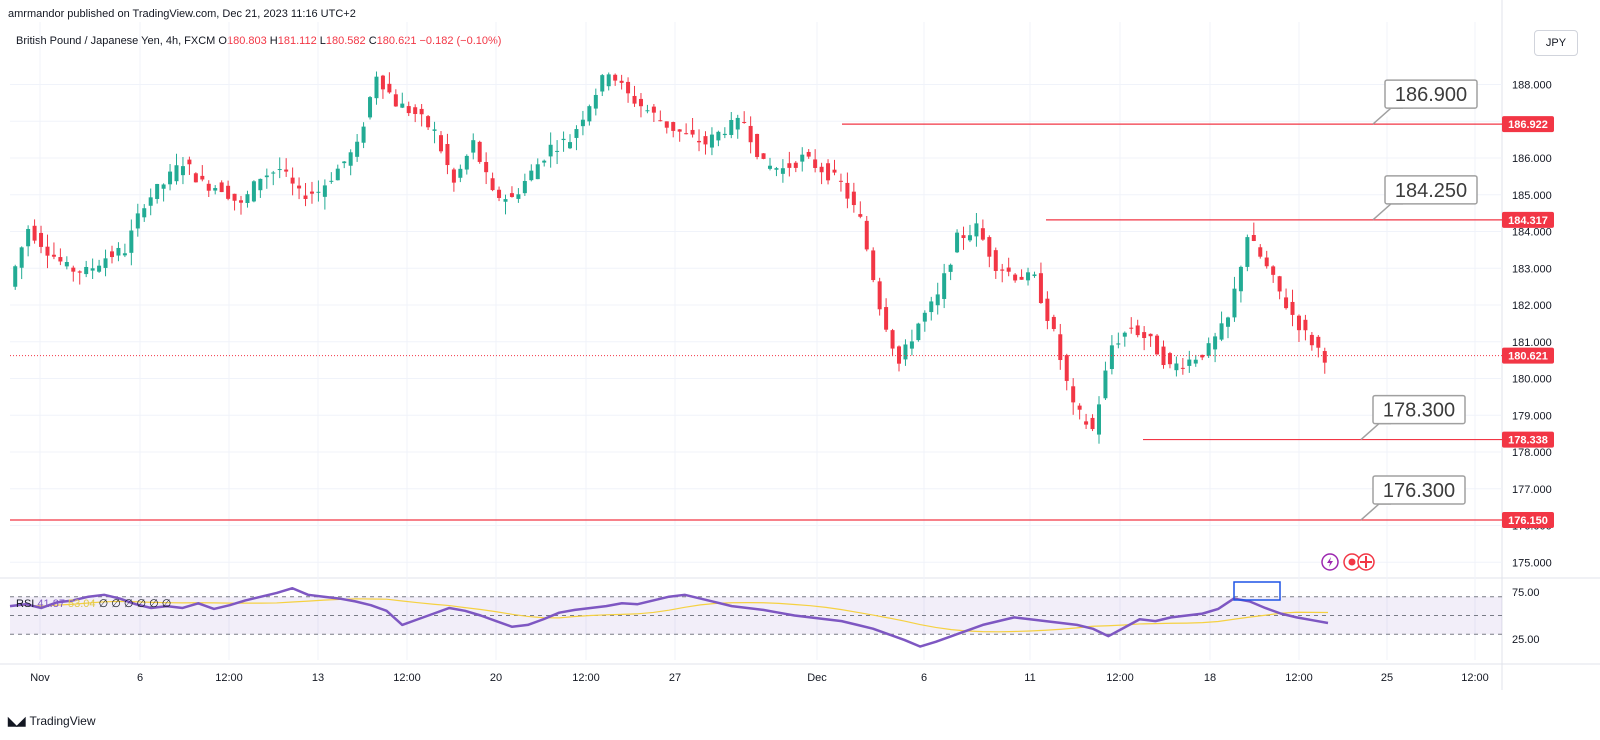 The height and width of the screenshot is (740, 1600). Describe the element at coordinates (40, 678) in the screenshot. I see `time-tick-label: Nov` at that location.